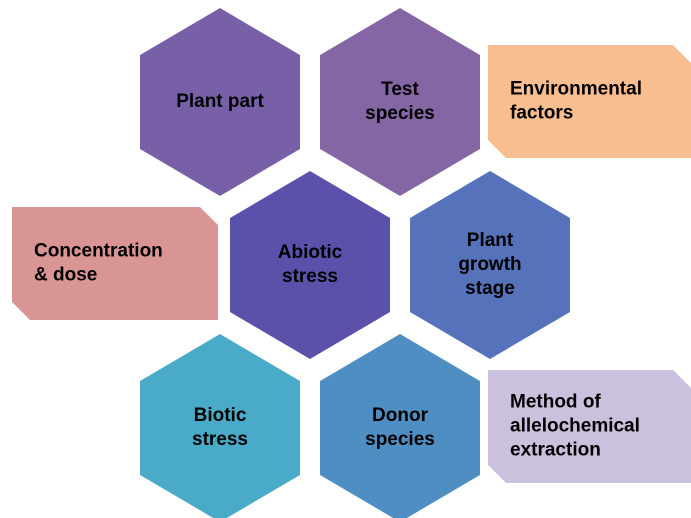  I want to click on box-label: extraction, so click(555, 450).